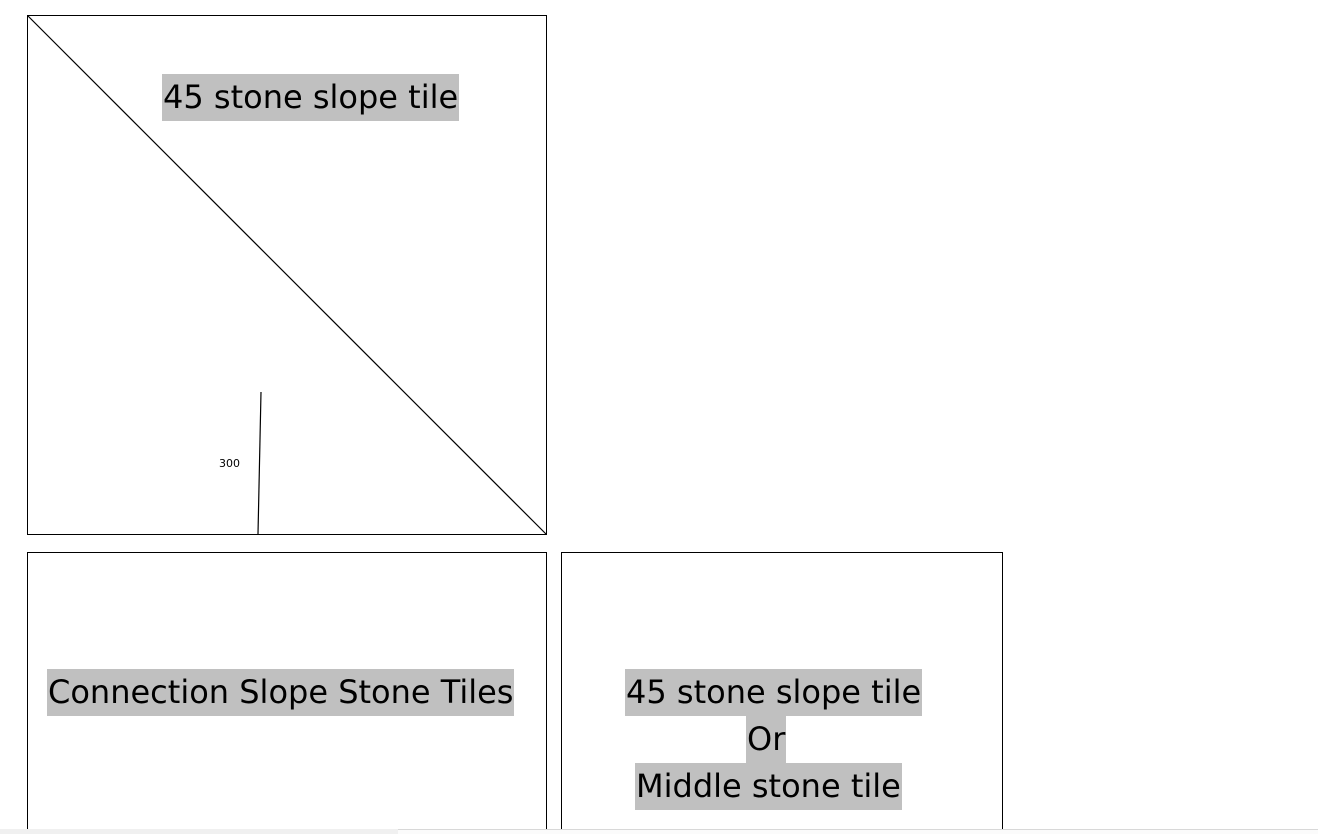 The image size is (1318, 834). Describe the element at coordinates (768, 786) in the screenshot. I see `alternative-tile-label-line3: Middle stone tile` at that location.